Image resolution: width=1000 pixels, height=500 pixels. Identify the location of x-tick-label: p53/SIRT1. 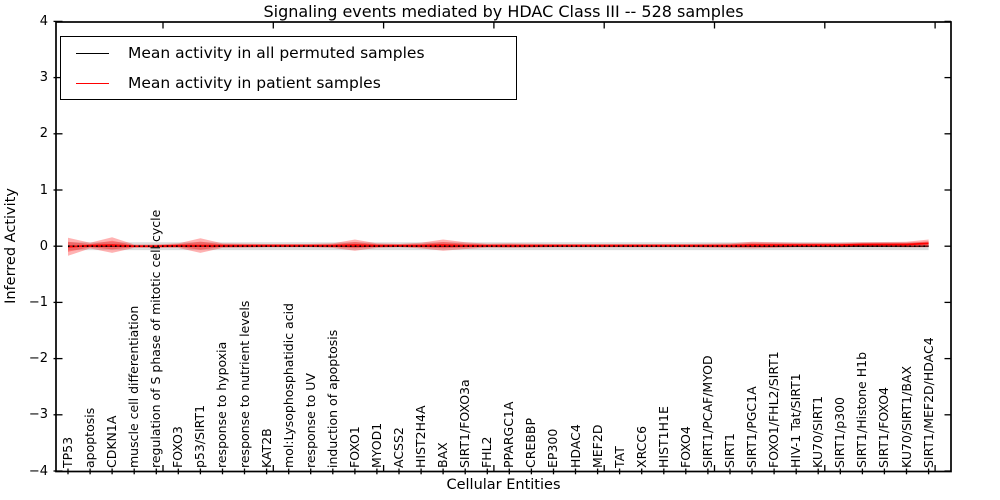
(200, 436).